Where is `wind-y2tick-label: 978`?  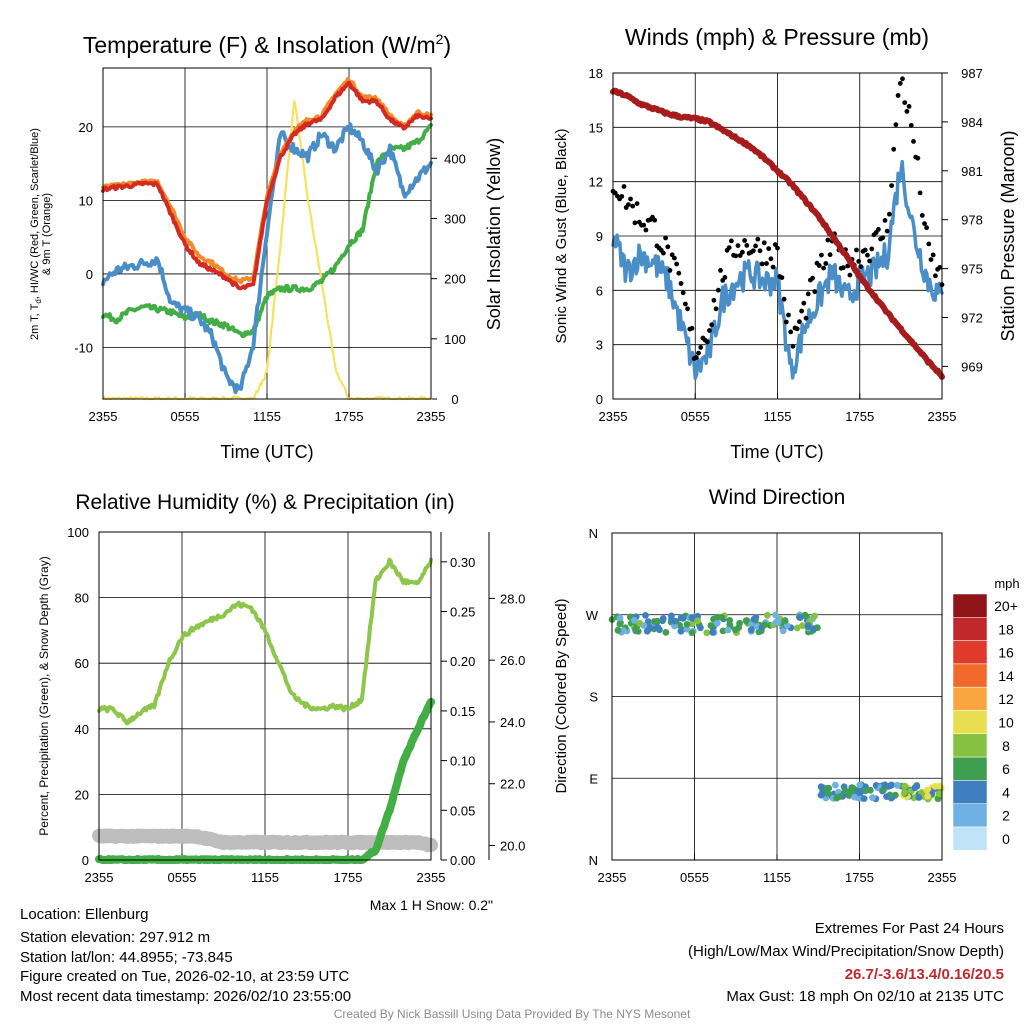
wind-y2tick-label: 978 is located at coordinates (972, 220).